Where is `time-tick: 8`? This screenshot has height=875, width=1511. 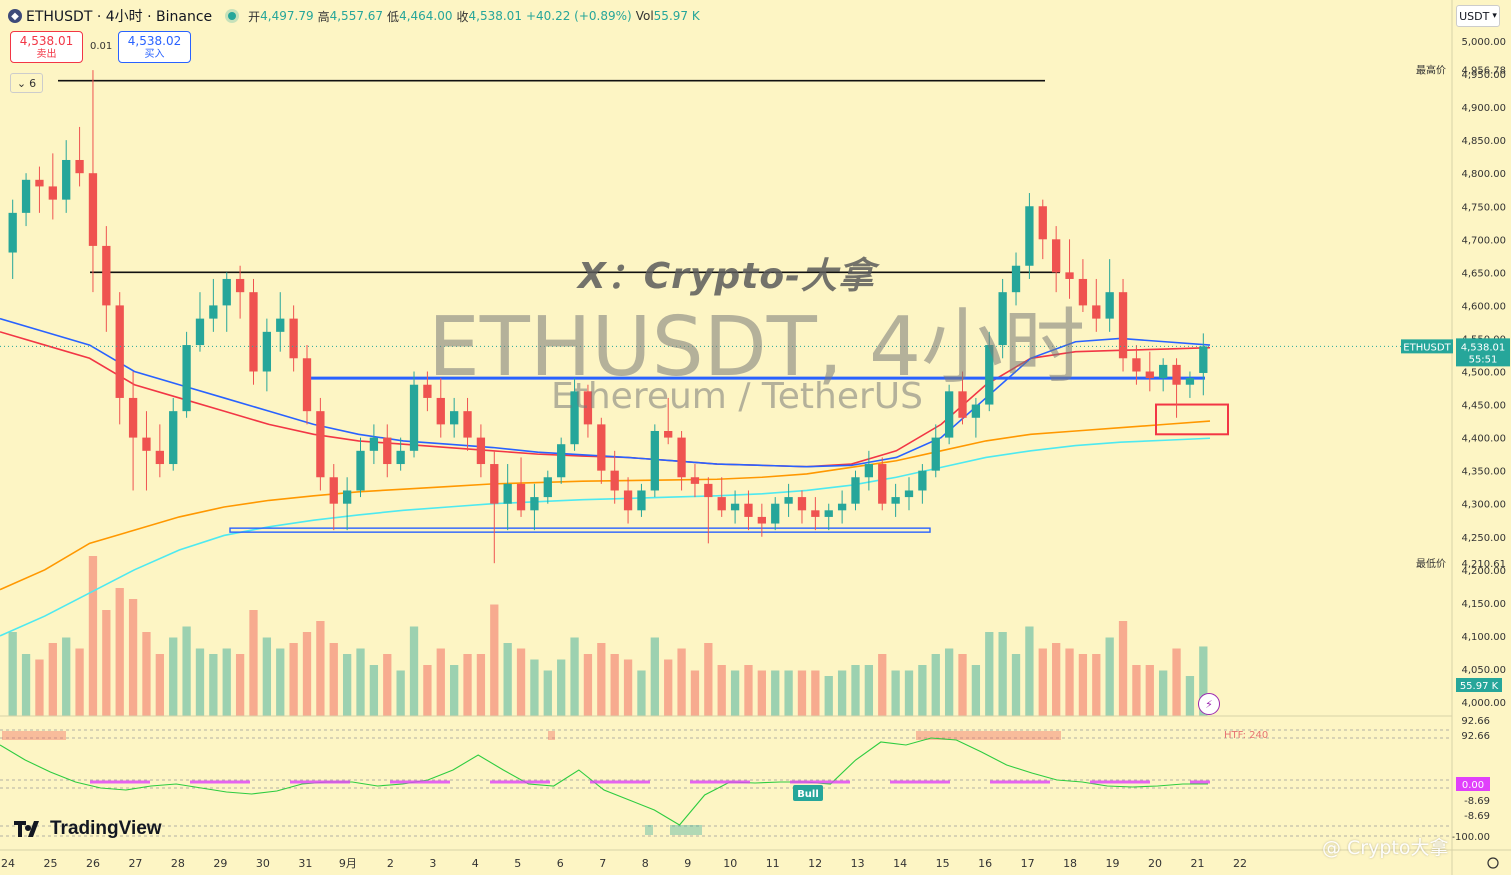 time-tick: 8 is located at coordinates (645, 863).